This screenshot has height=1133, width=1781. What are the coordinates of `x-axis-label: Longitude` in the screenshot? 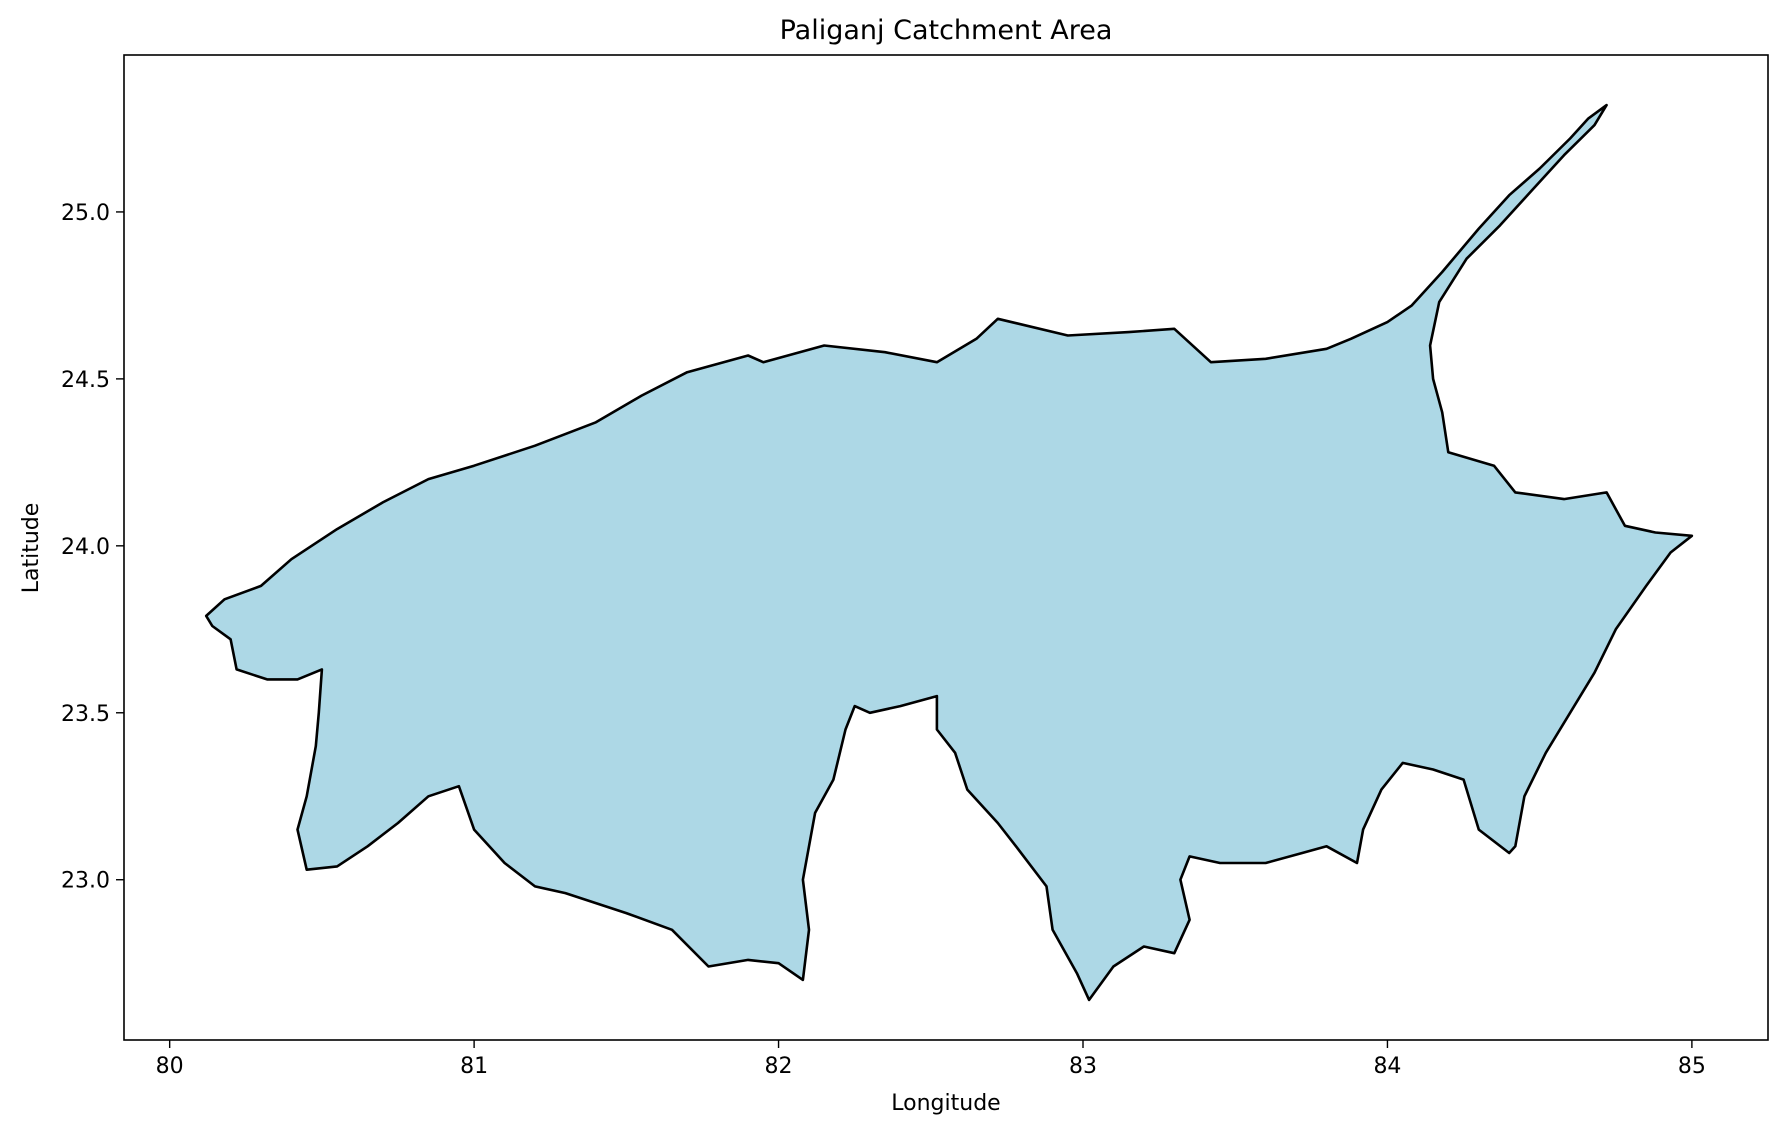 It's located at (945, 1103).